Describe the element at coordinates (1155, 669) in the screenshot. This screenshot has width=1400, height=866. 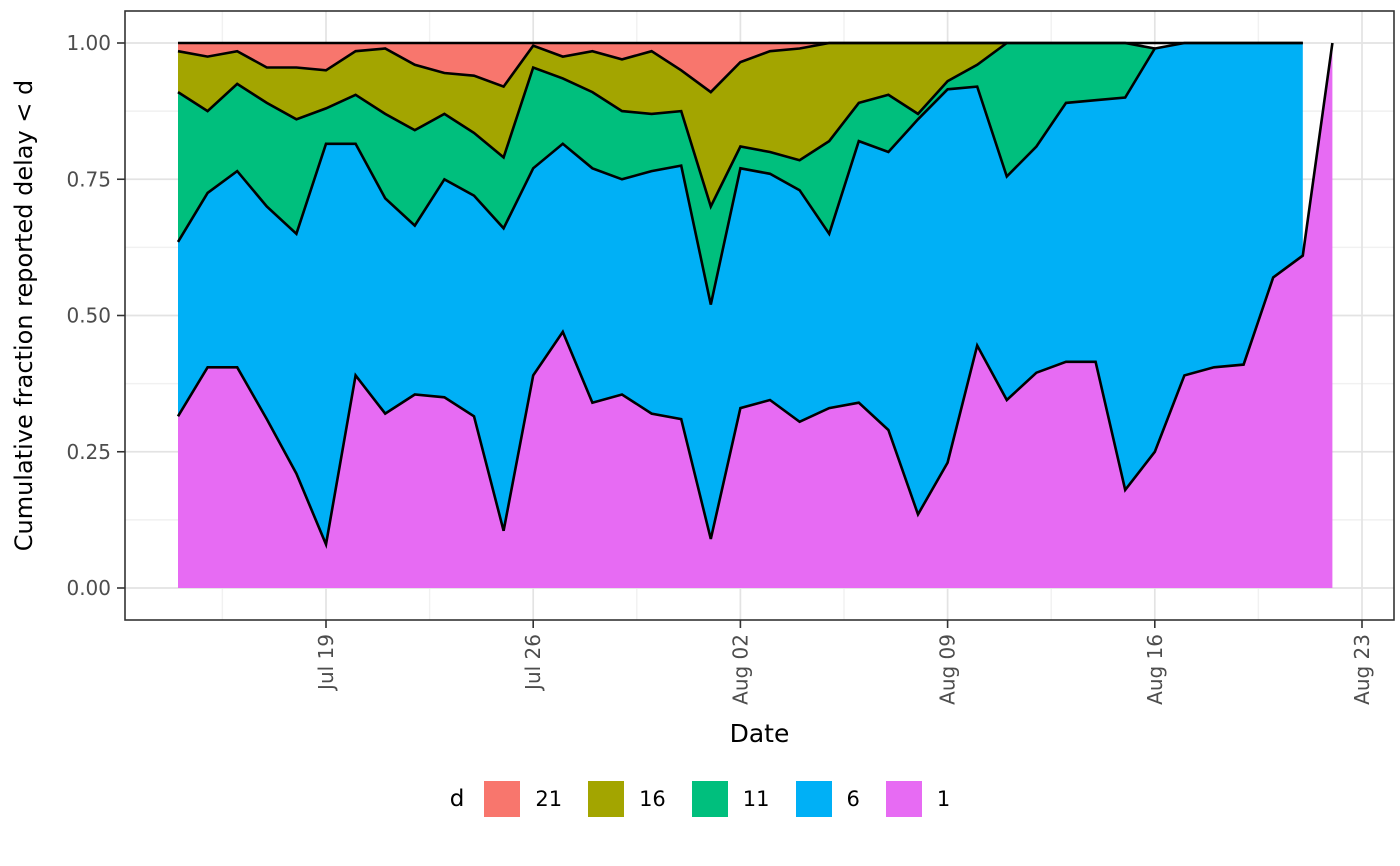
I see `x-tick-label: Aug 16` at that location.